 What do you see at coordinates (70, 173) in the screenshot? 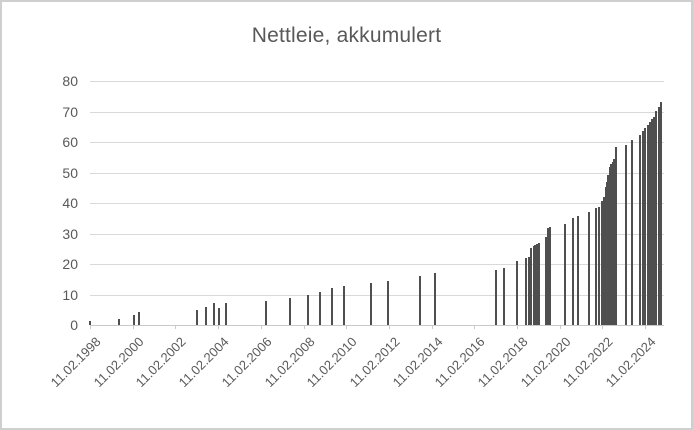
I see `y-axis-tick-label: 50` at bounding box center [70, 173].